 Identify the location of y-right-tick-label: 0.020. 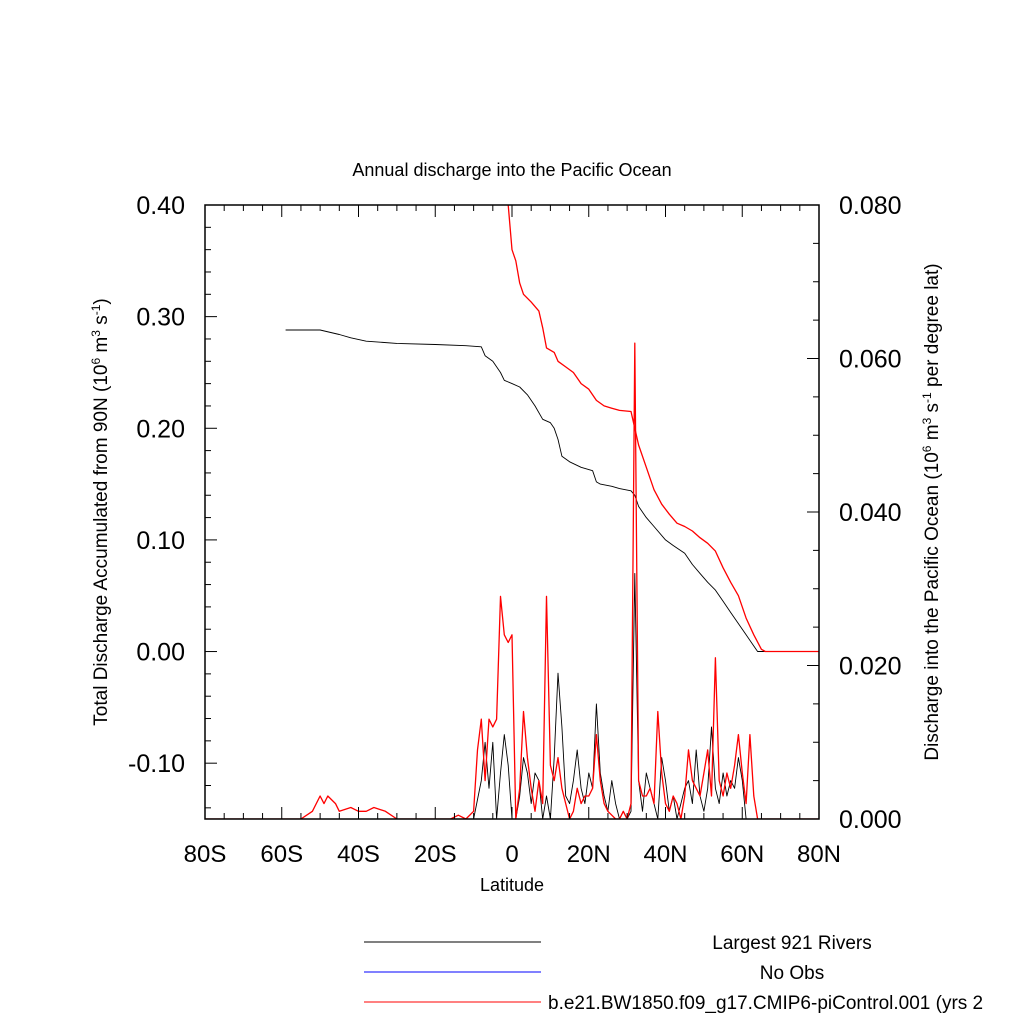
(870, 667).